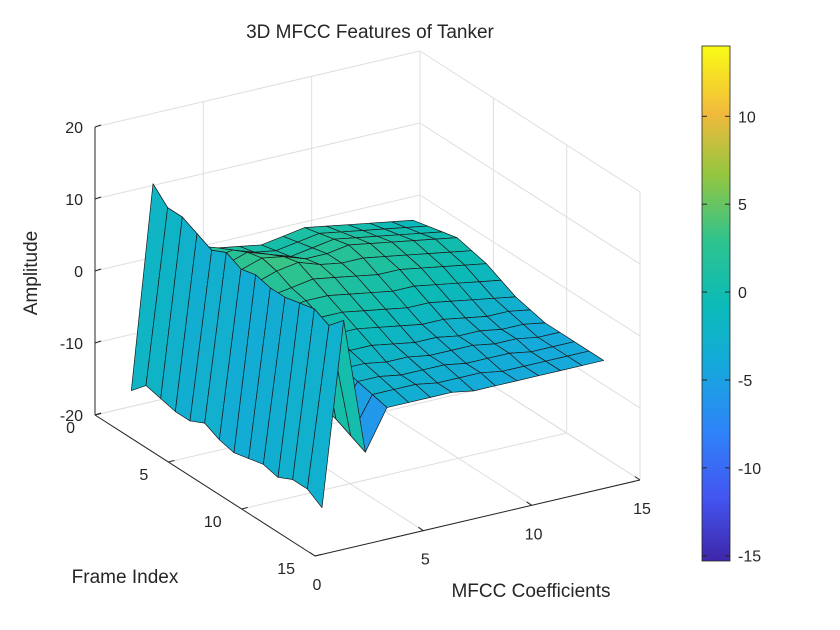 The image size is (840, 630). I want to click on colorbar-gradient, so click(716, 303).